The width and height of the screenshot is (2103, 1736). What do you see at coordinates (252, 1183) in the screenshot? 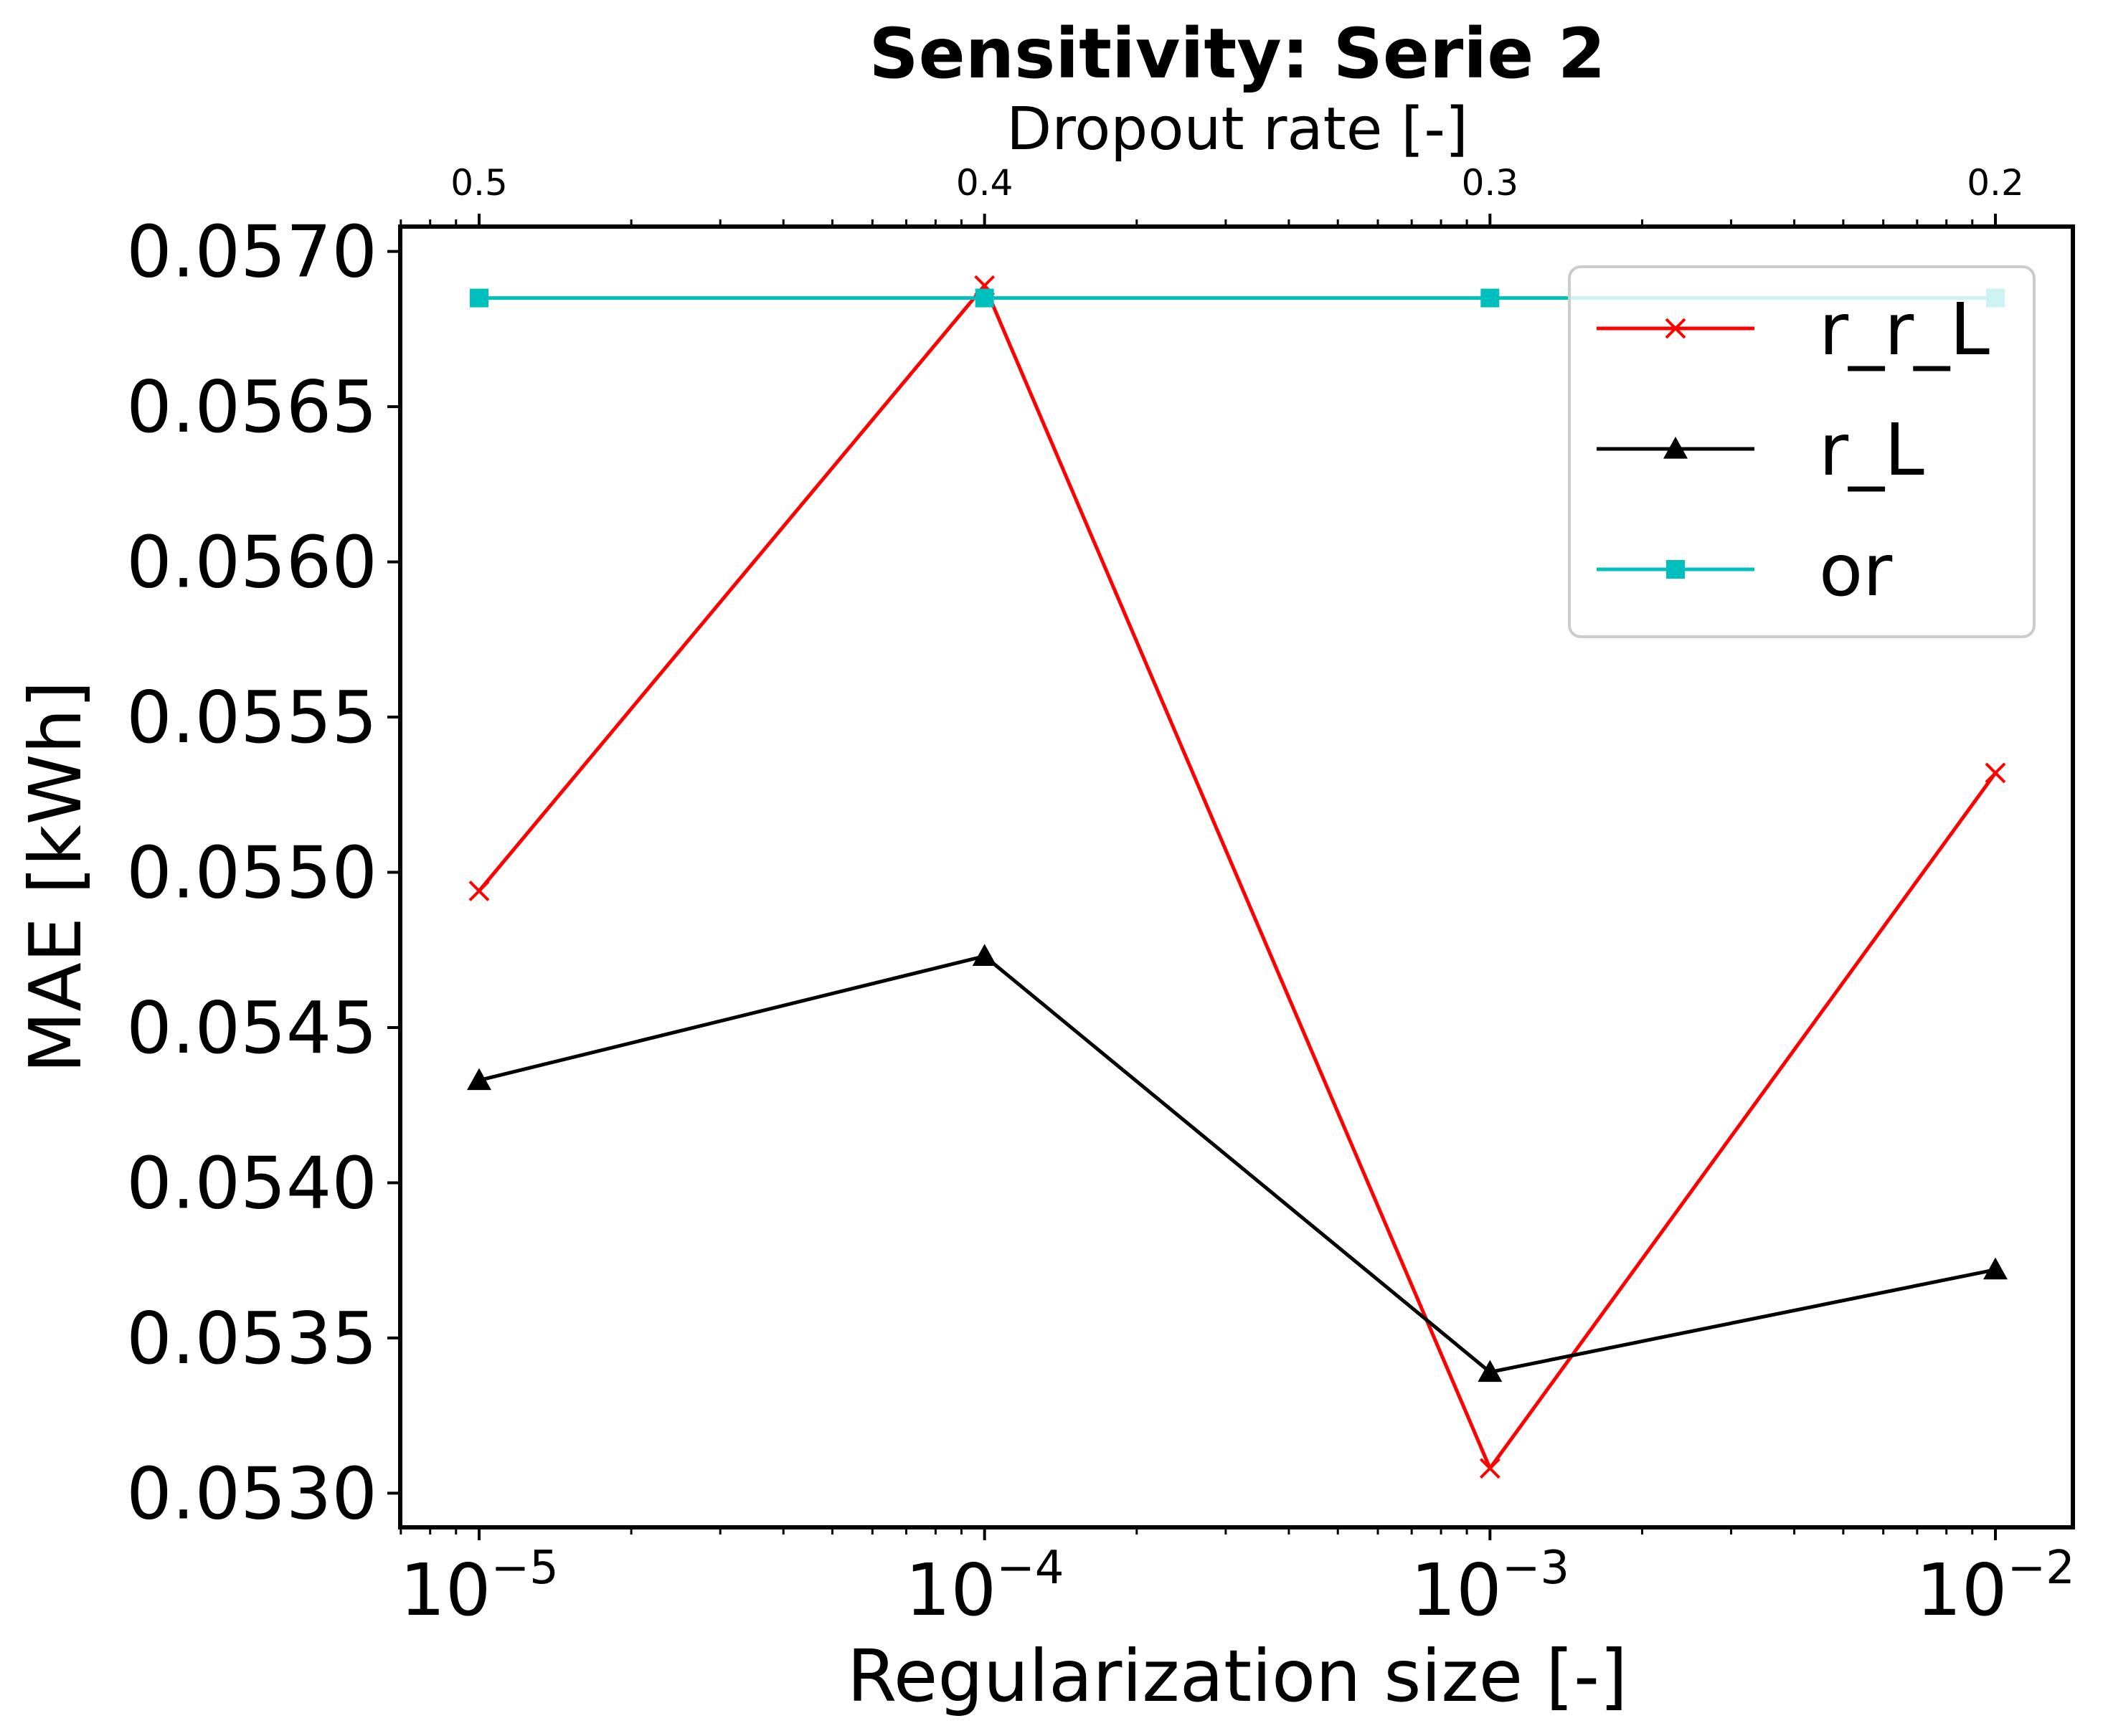
I see `y-tick-label: 0.0540` at bounding box center [252, 1183].